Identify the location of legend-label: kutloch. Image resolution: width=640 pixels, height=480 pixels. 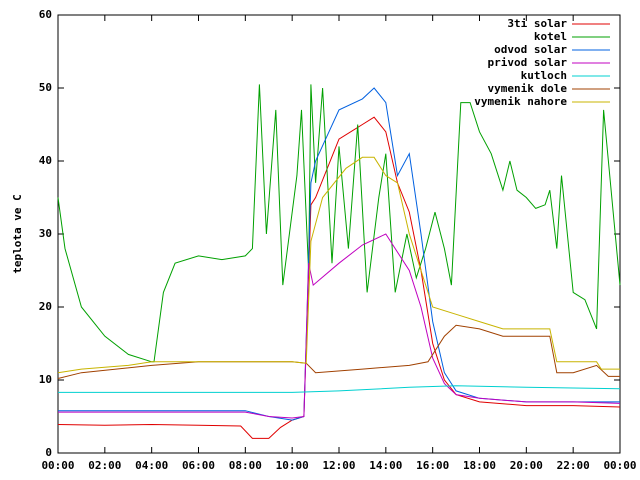
(544, 75).